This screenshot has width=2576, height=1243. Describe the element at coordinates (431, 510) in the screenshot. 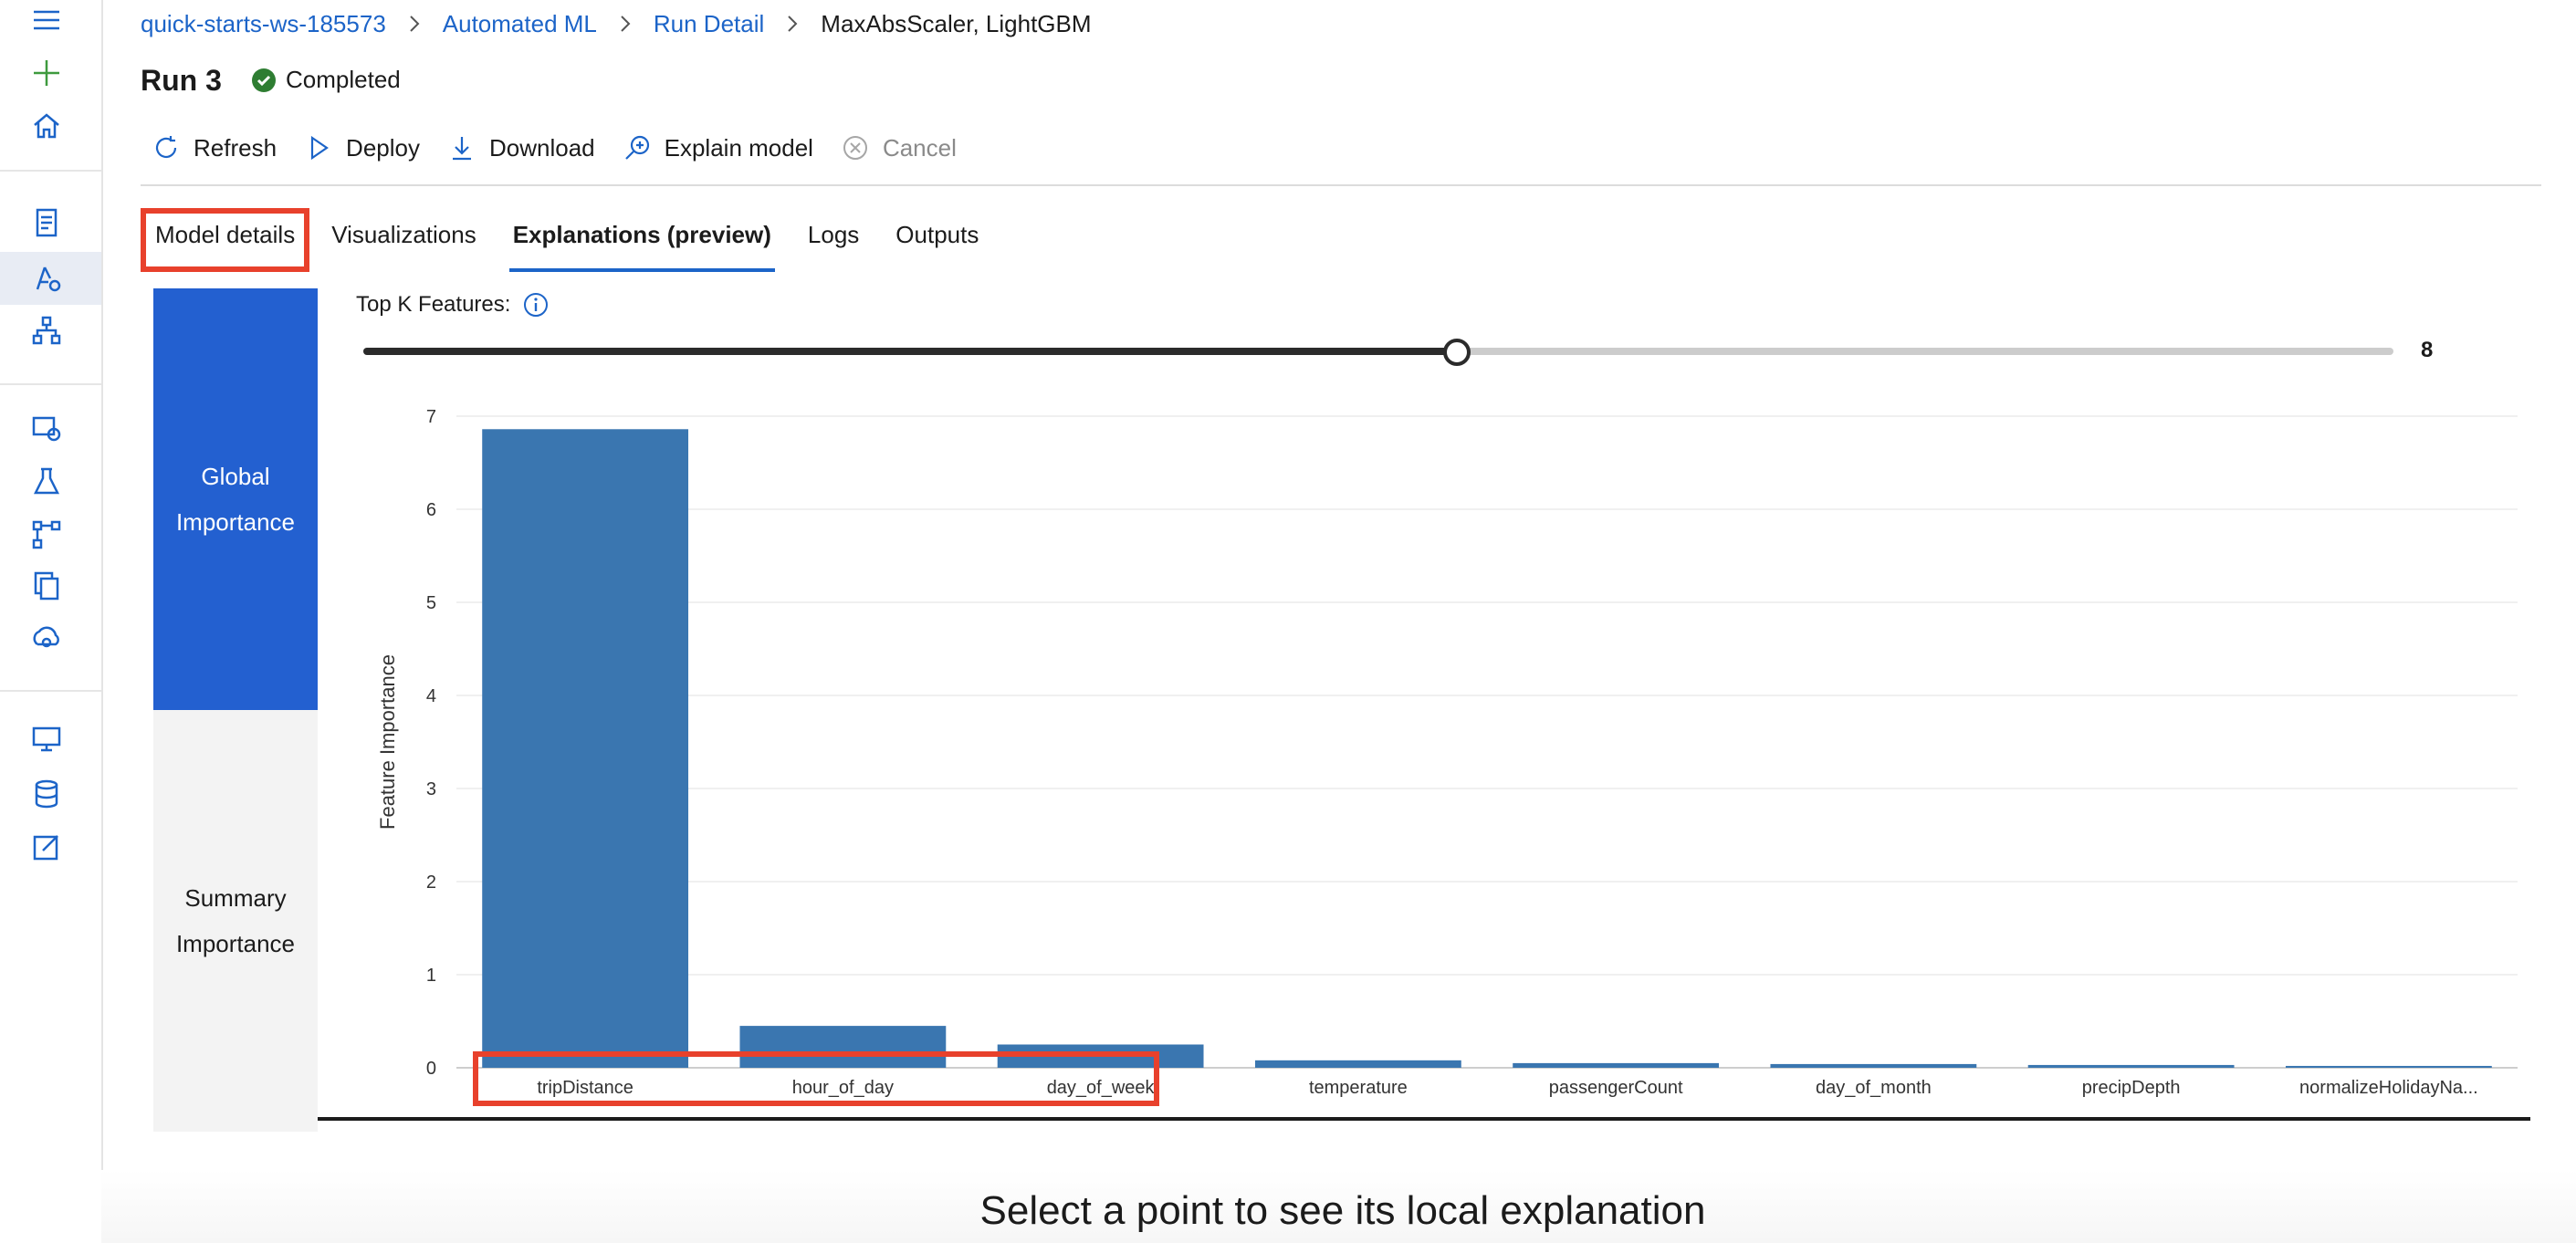

I see `y-tick-label: 6` at that location.